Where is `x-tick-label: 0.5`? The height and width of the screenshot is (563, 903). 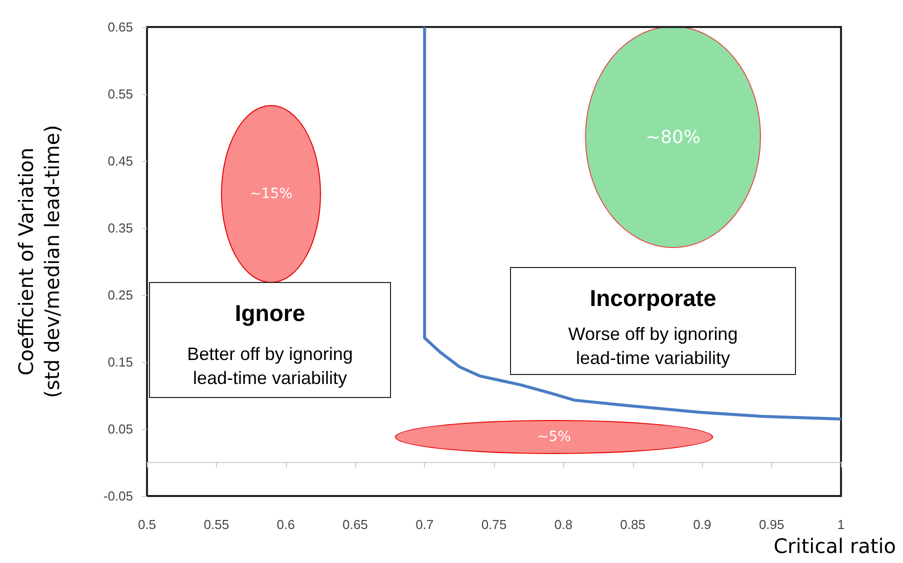
x-tick-label: 0.5 is located at coordinates (147, 524).